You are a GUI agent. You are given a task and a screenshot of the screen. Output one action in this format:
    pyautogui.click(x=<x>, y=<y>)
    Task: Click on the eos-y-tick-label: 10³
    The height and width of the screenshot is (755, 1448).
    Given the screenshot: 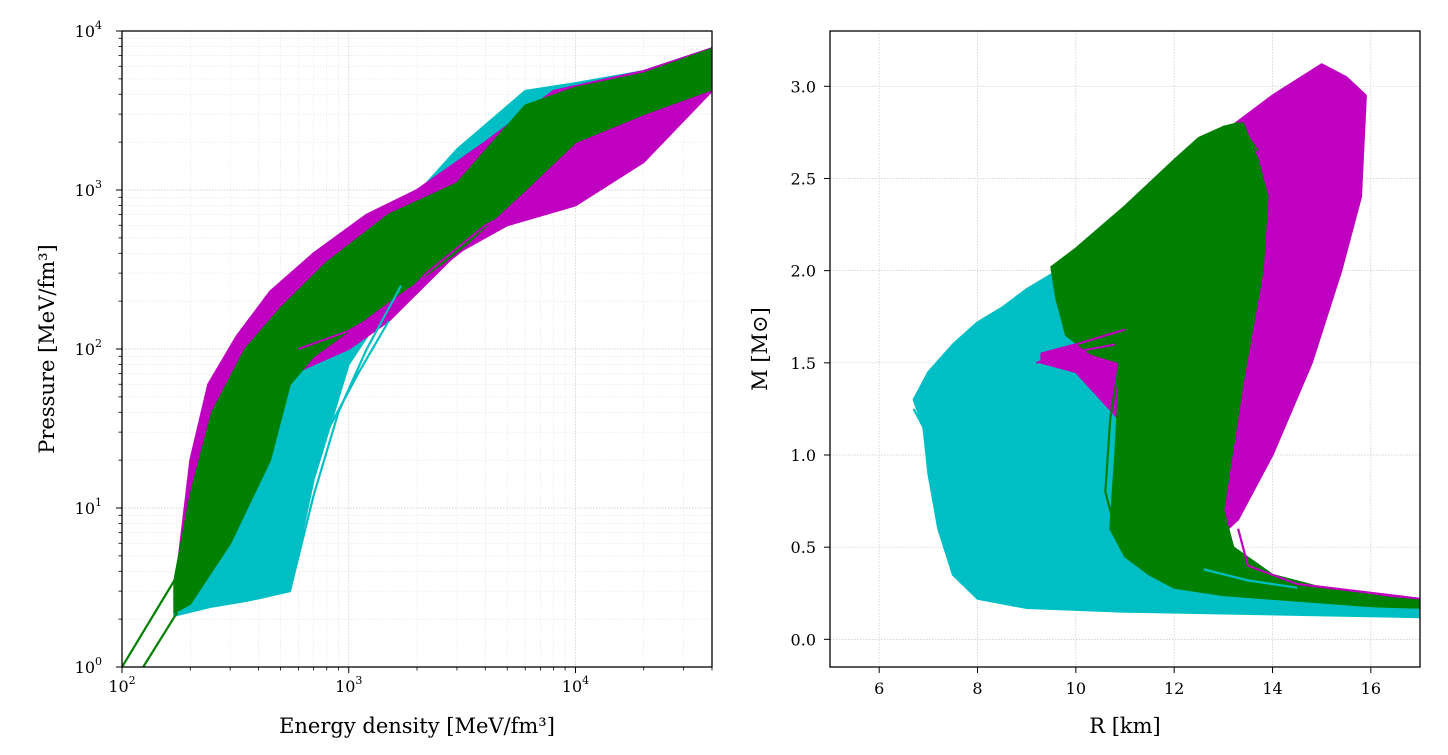 What is the action you would take?
    pyautogui.click(x=88, y=189)
    